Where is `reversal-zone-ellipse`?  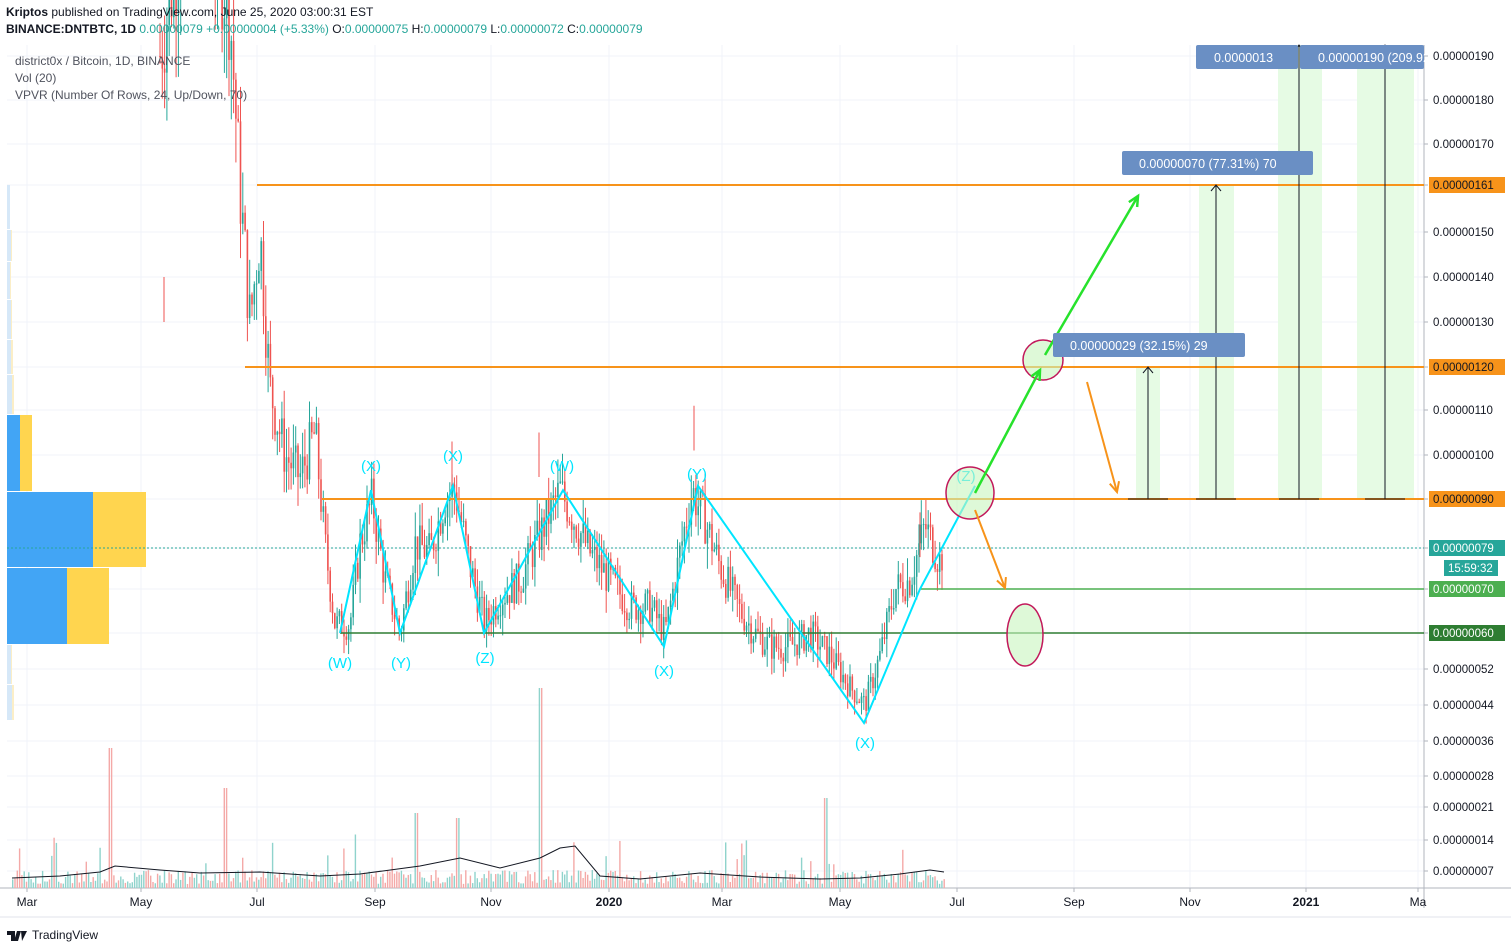 reversal-zone-ellipse is located at coordinates (970, 493).